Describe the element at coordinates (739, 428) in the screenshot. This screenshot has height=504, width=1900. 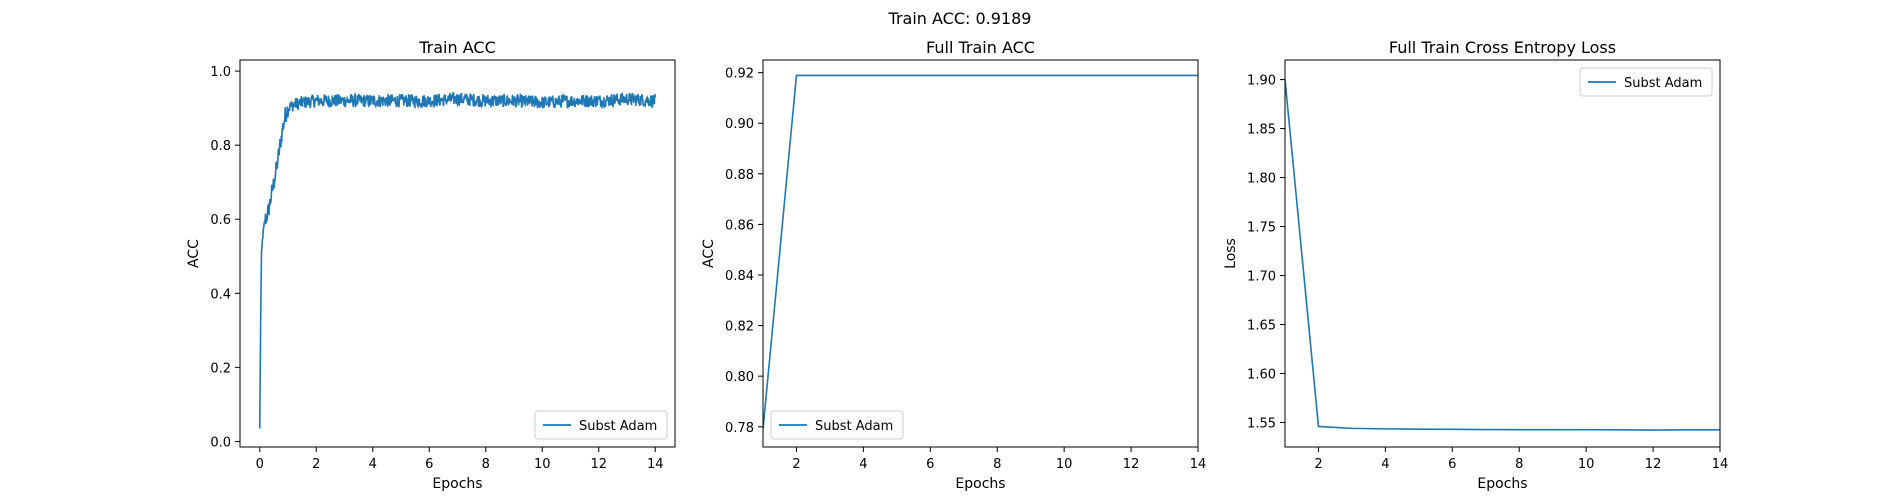
I see `y-tick-label: 0.78` at that location.